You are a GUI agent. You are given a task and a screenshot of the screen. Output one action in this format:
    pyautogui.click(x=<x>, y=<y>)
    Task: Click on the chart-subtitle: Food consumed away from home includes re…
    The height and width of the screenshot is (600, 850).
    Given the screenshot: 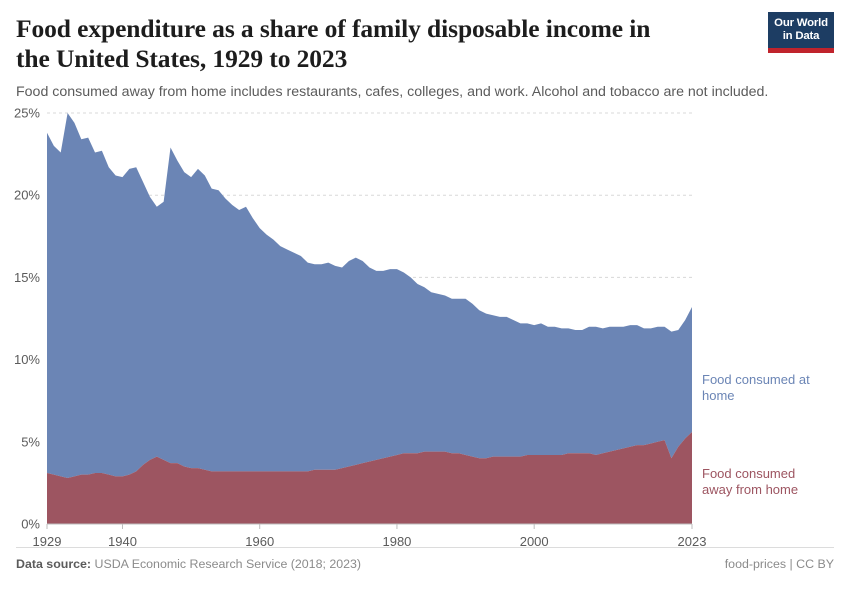 What is the action you would take?
    pyautogui.click(x=392, y=92)
    